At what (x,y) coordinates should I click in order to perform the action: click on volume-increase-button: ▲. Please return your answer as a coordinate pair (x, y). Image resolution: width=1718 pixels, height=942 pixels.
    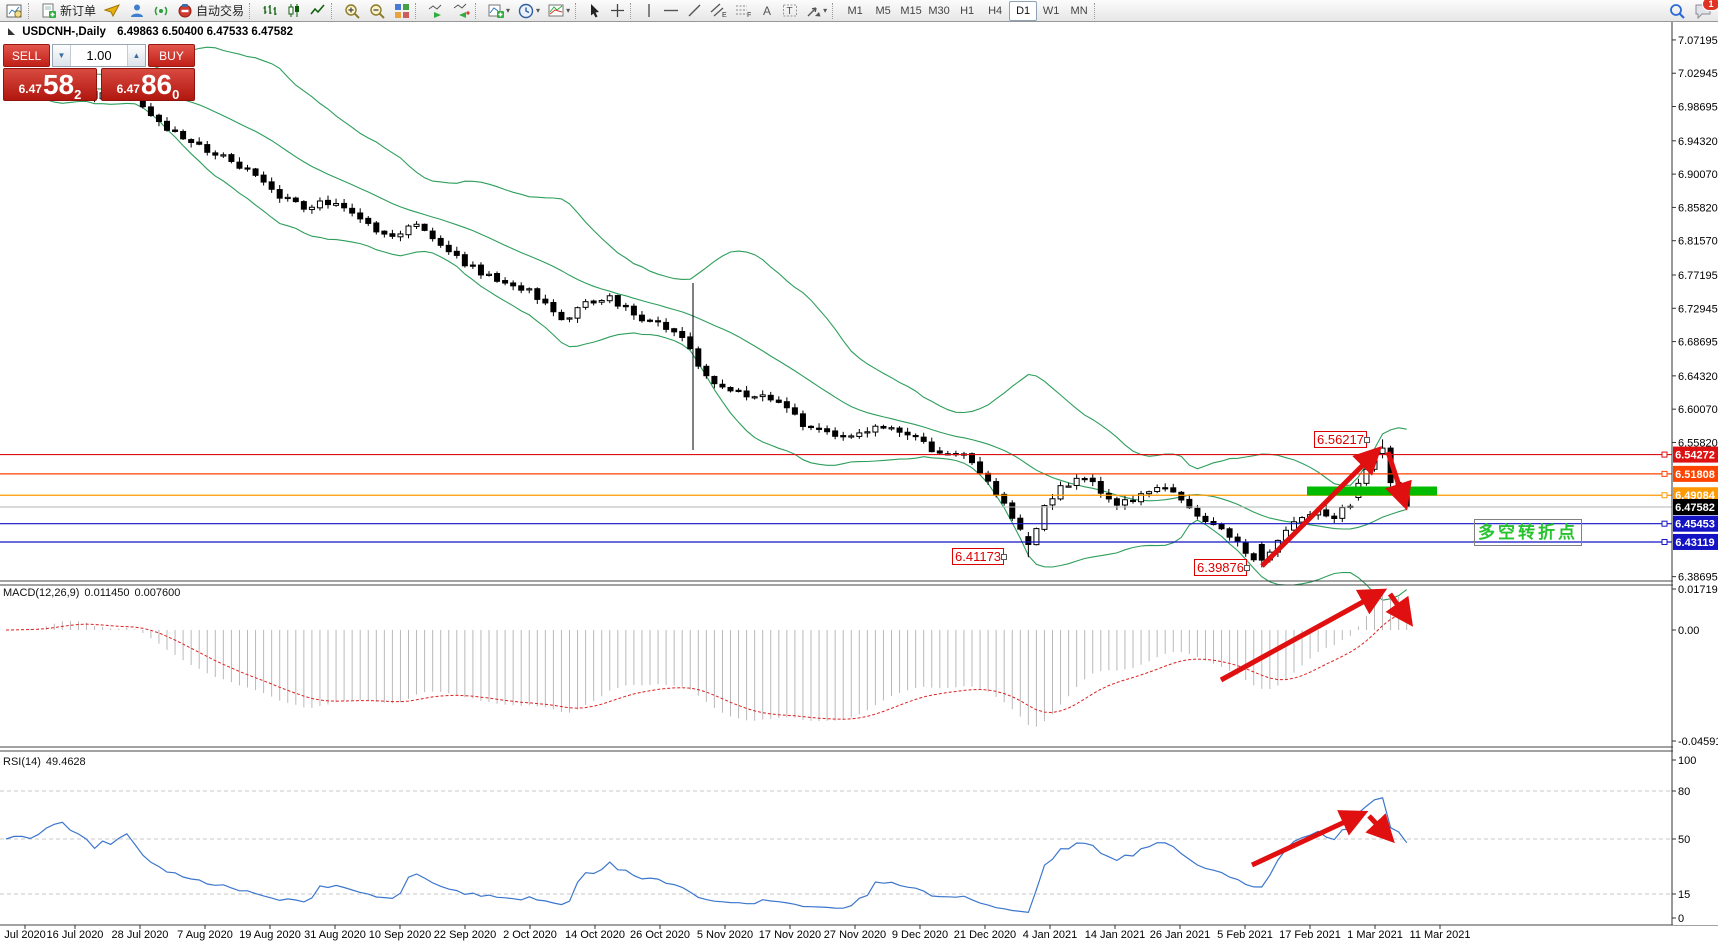
    Looking at the image, I should click on (136, 55).